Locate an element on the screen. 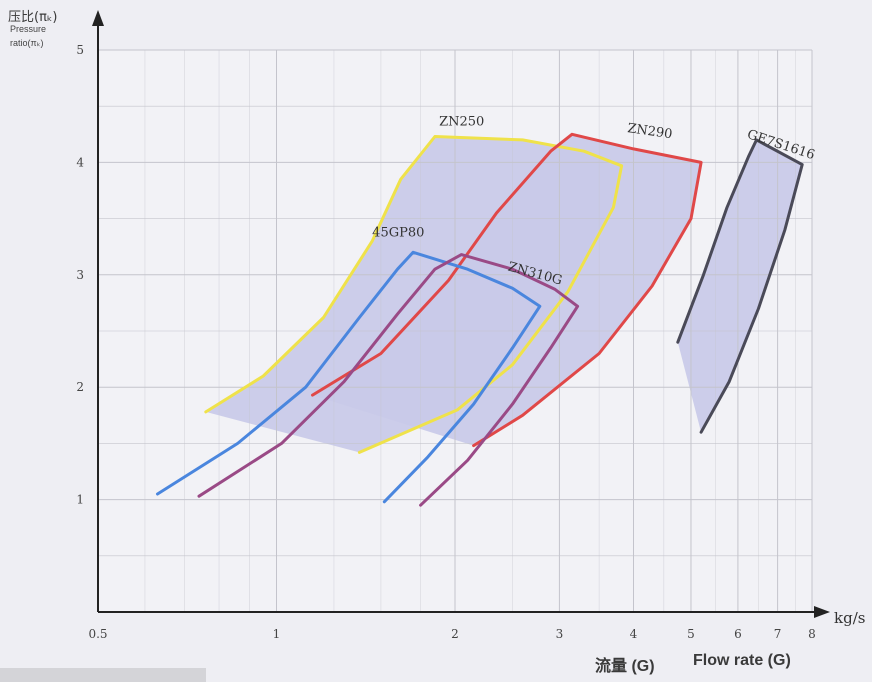 This screenshot has height=682, width=872. series-label-zn290: ZN290 is located at coordinates (649, 131).